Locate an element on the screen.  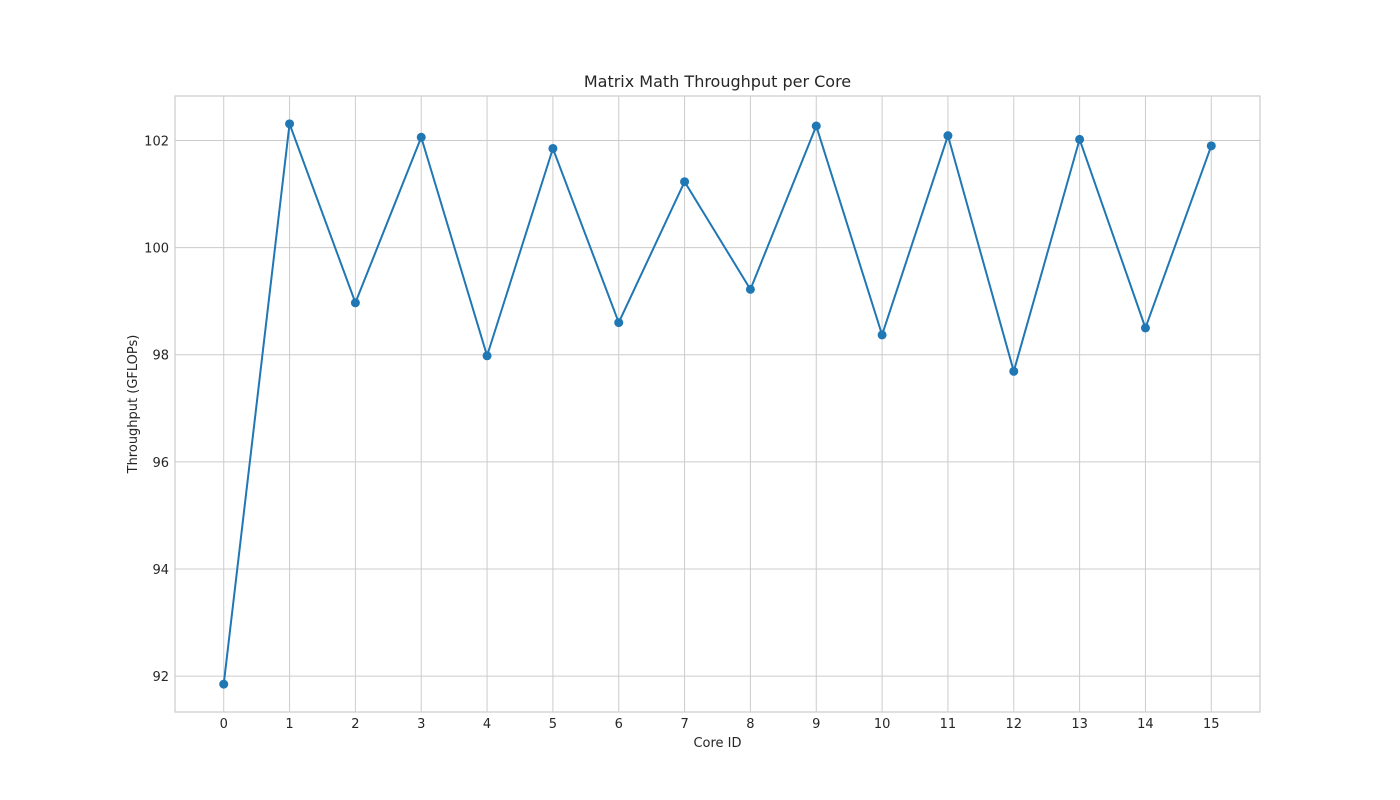
x-tick-label: 15 is located at coordinates (1211, 724).